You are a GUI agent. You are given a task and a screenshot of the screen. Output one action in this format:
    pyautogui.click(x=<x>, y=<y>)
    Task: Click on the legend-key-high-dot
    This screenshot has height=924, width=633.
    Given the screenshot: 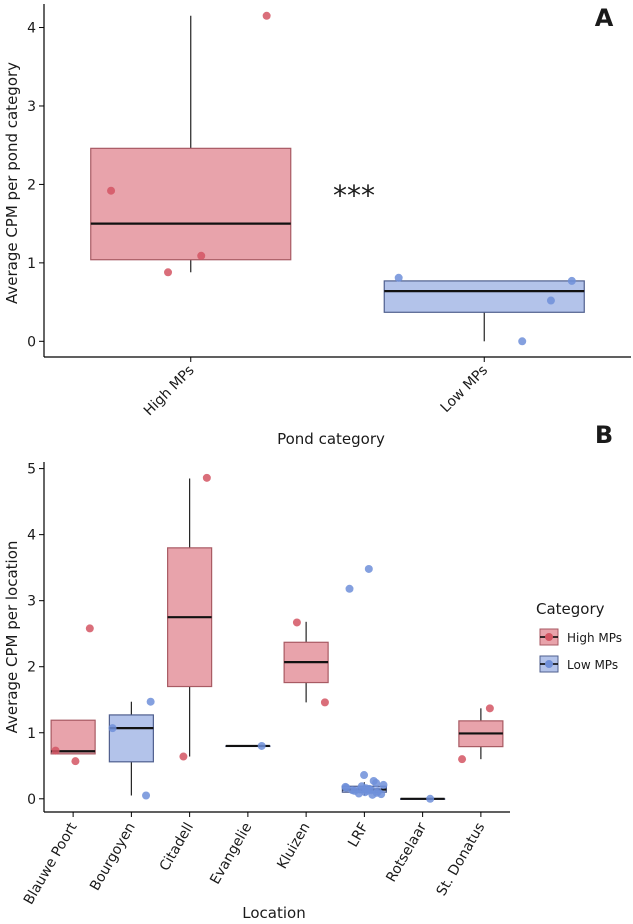 What is the action you would take?
    pyautogui.click(x=549, y=637)
    